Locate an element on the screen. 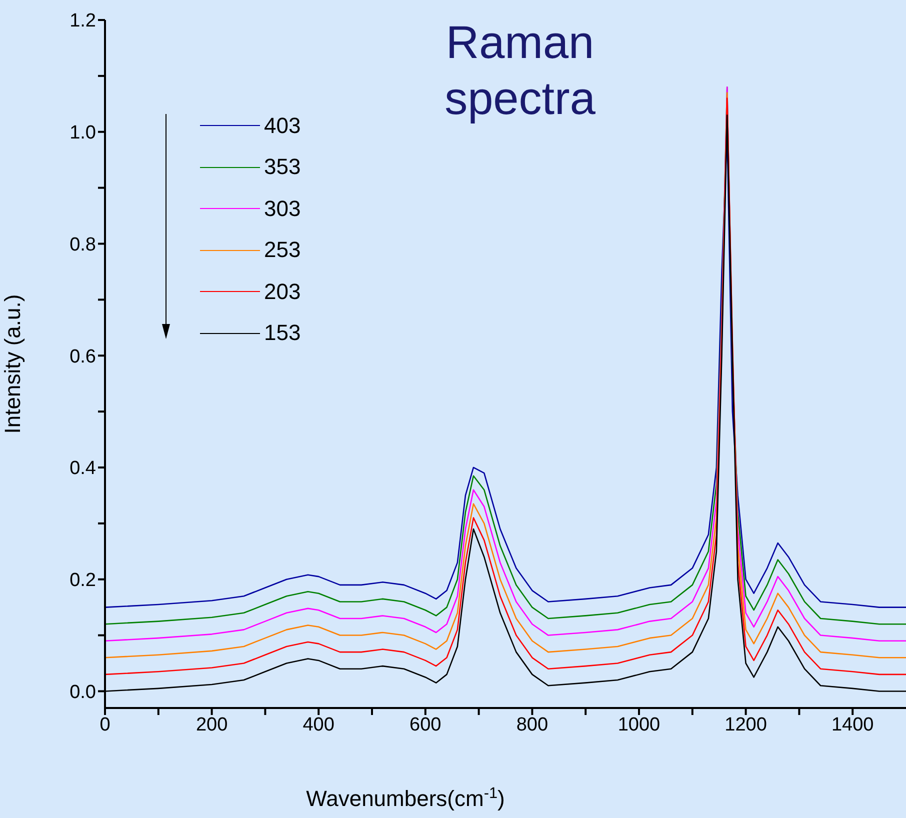 Image resolution: width=906 pixels, height=818 pixels. legend-label: 153 is located at coordinates (282, 333).